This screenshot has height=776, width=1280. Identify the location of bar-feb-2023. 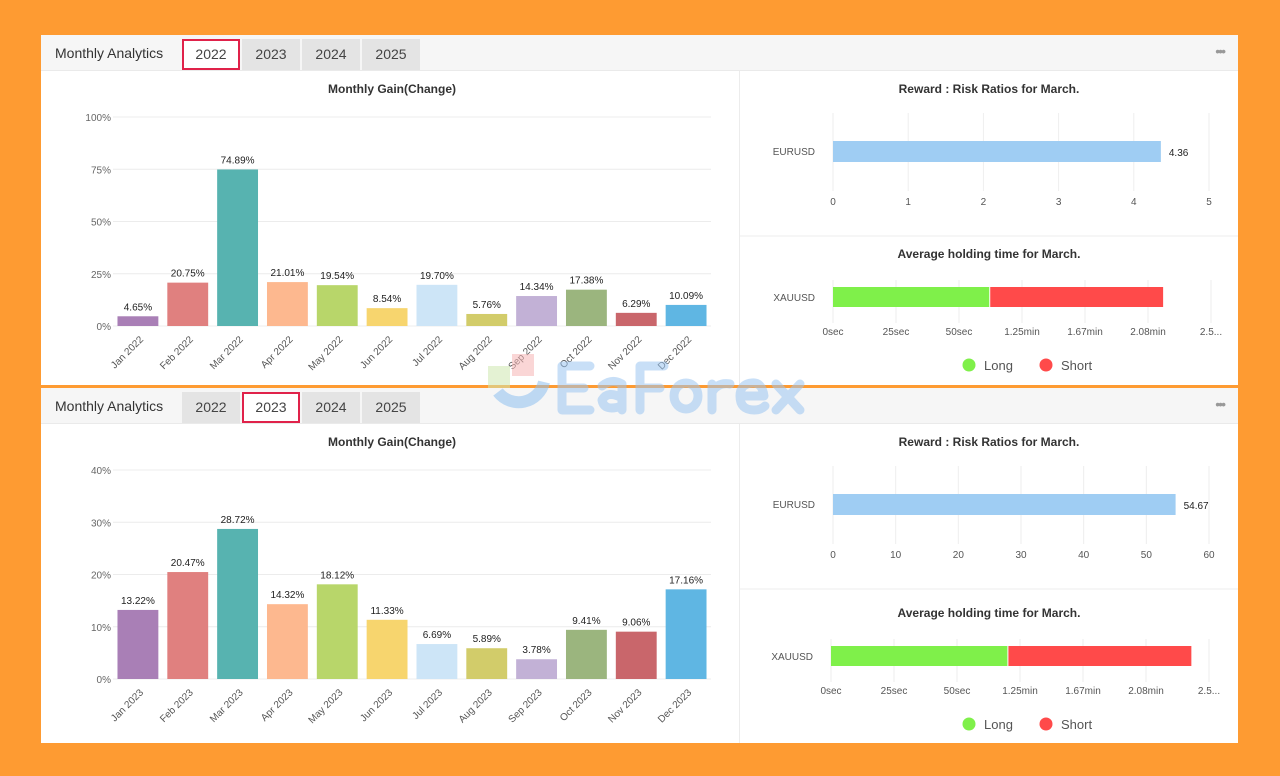
(188, 625).